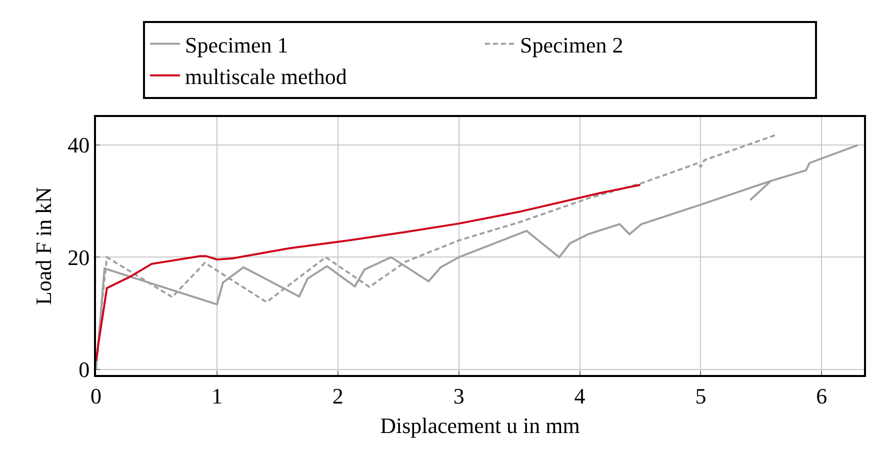 The width and height of the screenshot is (872, 455). What do you see at coordinates (216, 395) in the screenshot?
I see `x-tick-label: 1` at bounding box center [216, 395].